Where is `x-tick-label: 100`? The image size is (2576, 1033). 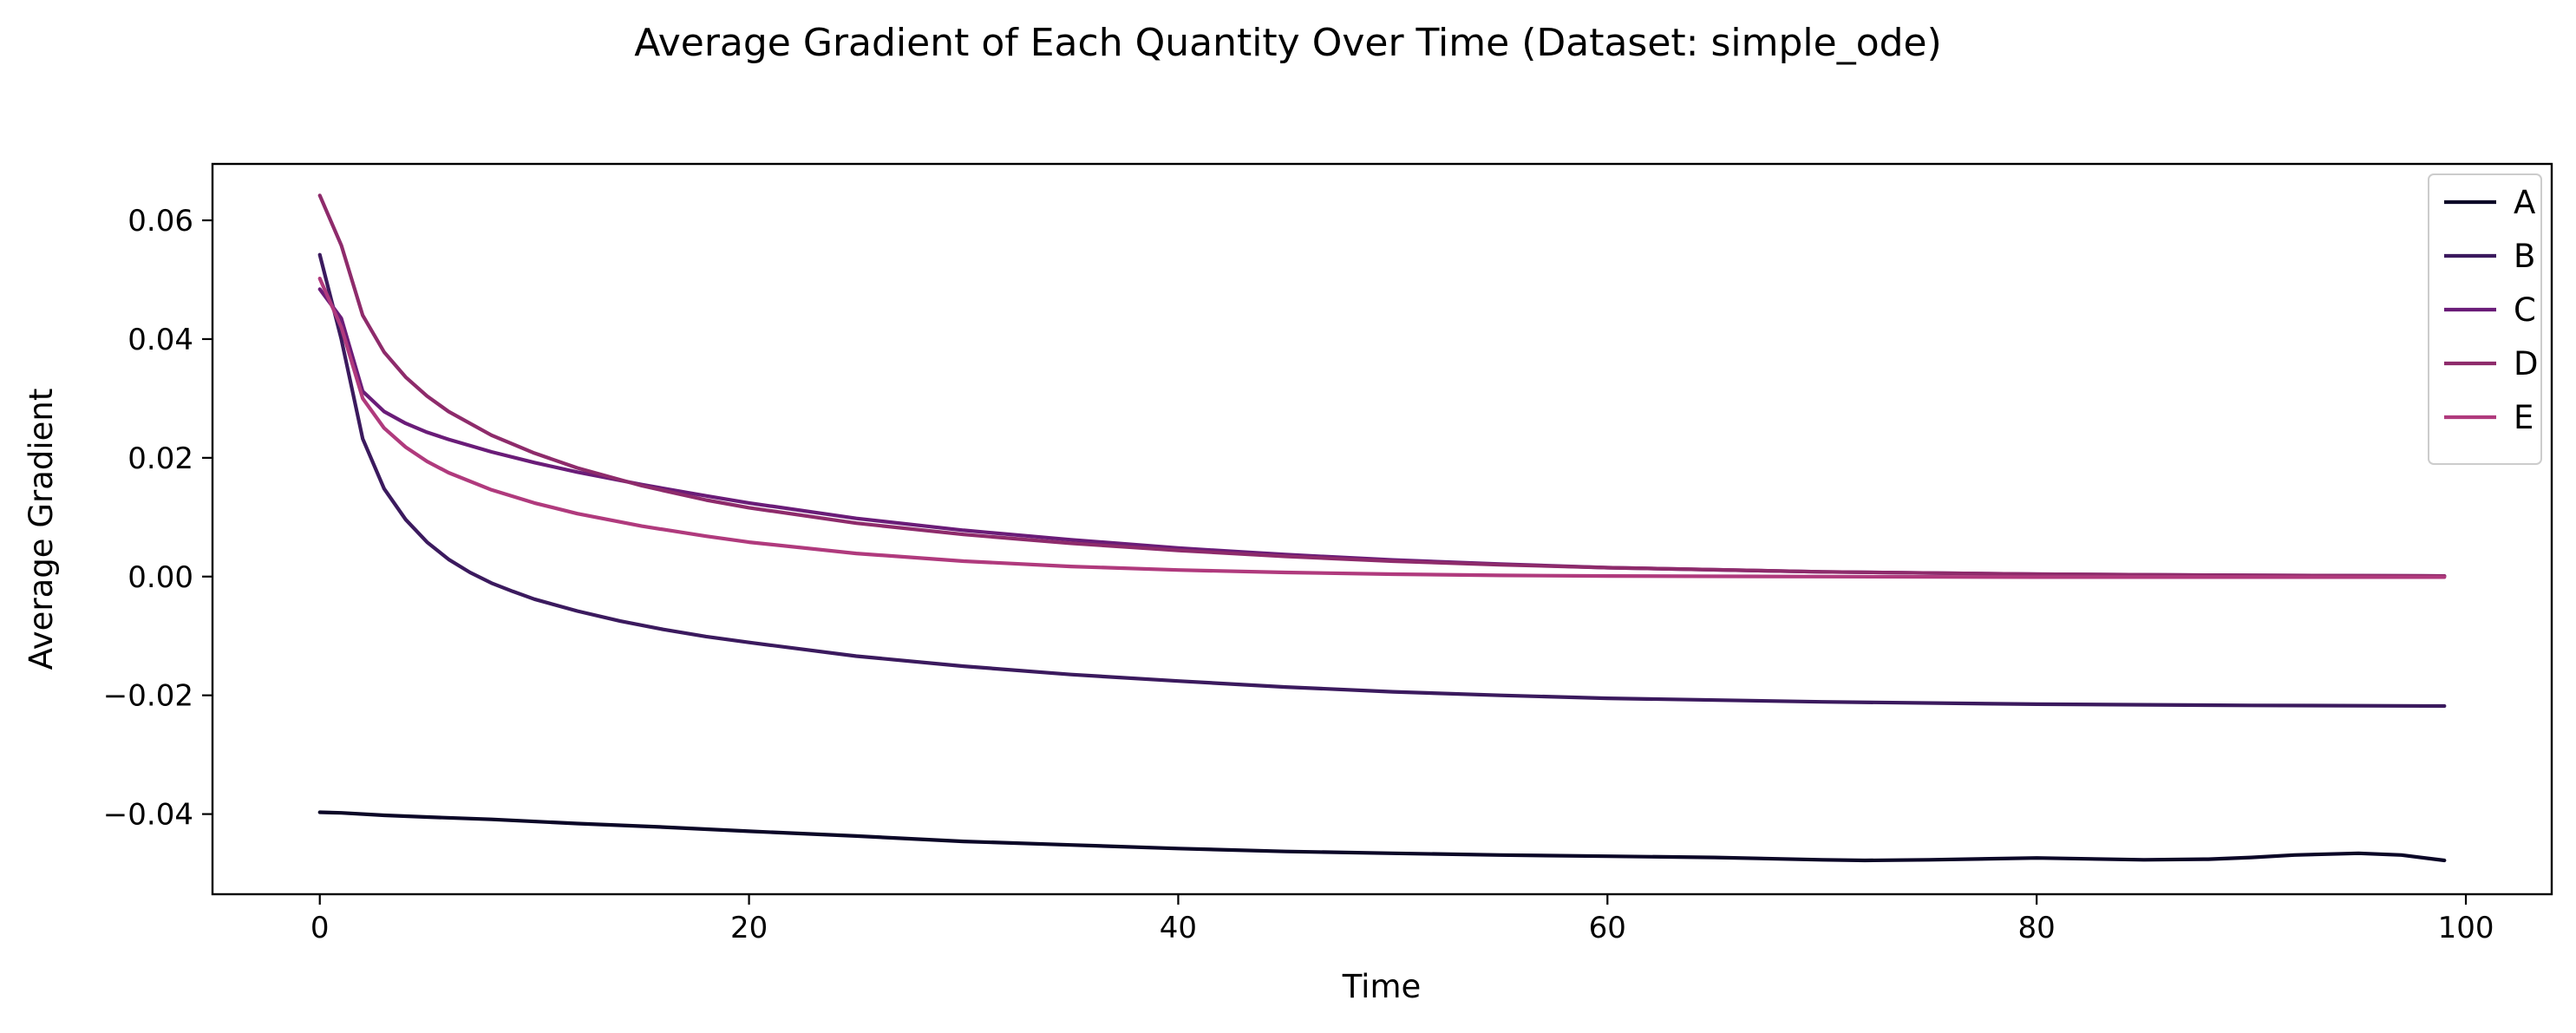 x-tick-label: 100 is located at coordinates (2466, 928).